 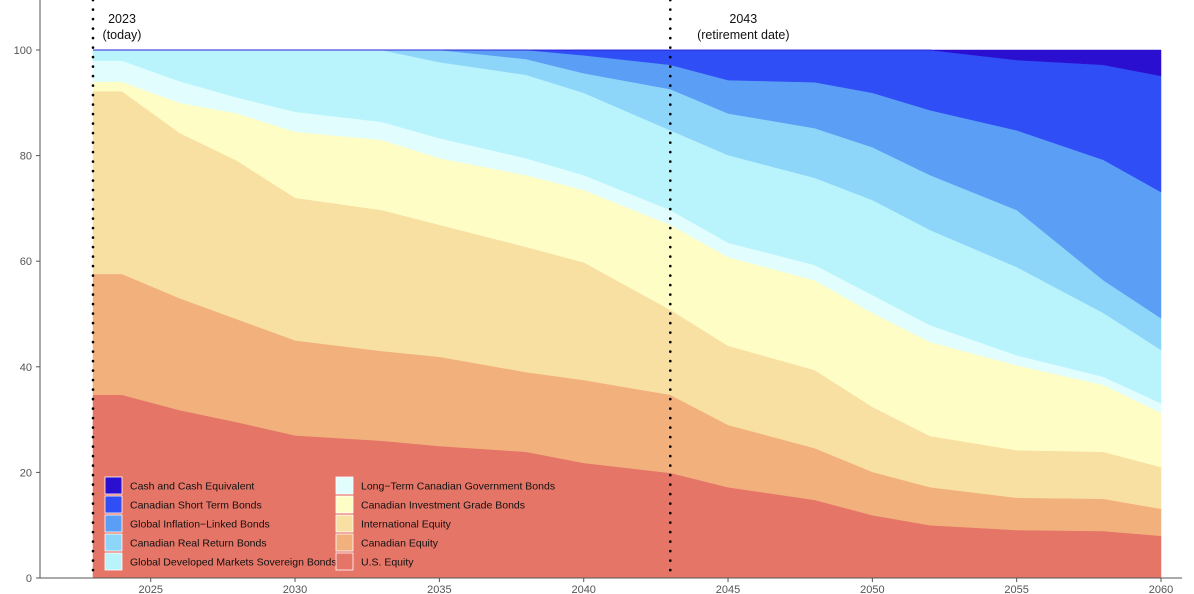 What do you see at coordinates (122, 35) in the screenshot?
I see `annotation-label: (today)` at bounding box center [122, 35].